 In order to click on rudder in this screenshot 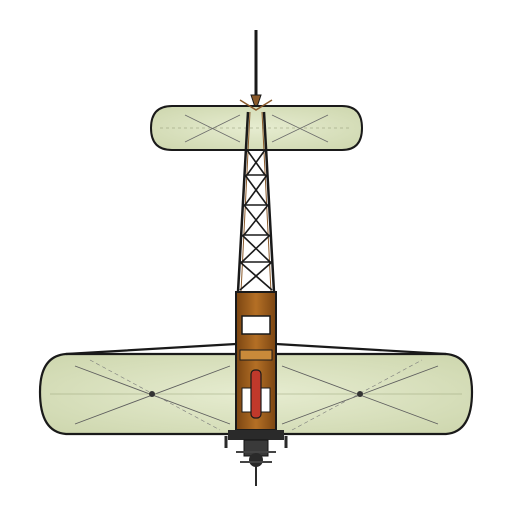, I will do `click(256, 71)`.